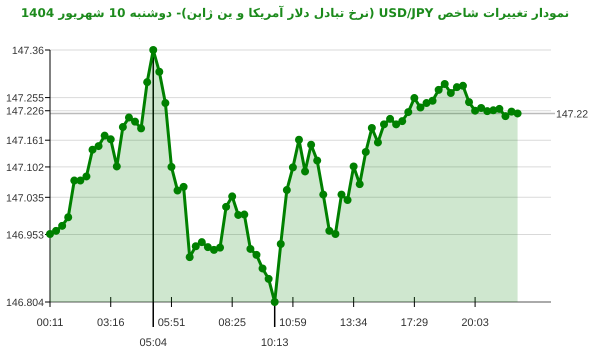 The image size is (600, 352). What do you see at coordinates (172, 323) in the screenshot?
I see `x-tick-label: 05:51` at bounding box center [172, 323].